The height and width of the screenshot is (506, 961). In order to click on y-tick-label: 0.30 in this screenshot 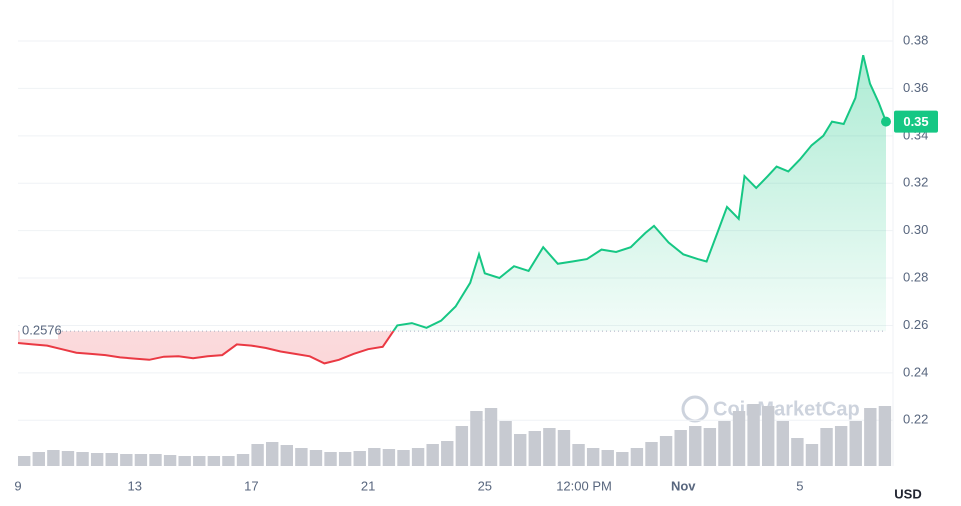, I will do `click(915, 229)`.